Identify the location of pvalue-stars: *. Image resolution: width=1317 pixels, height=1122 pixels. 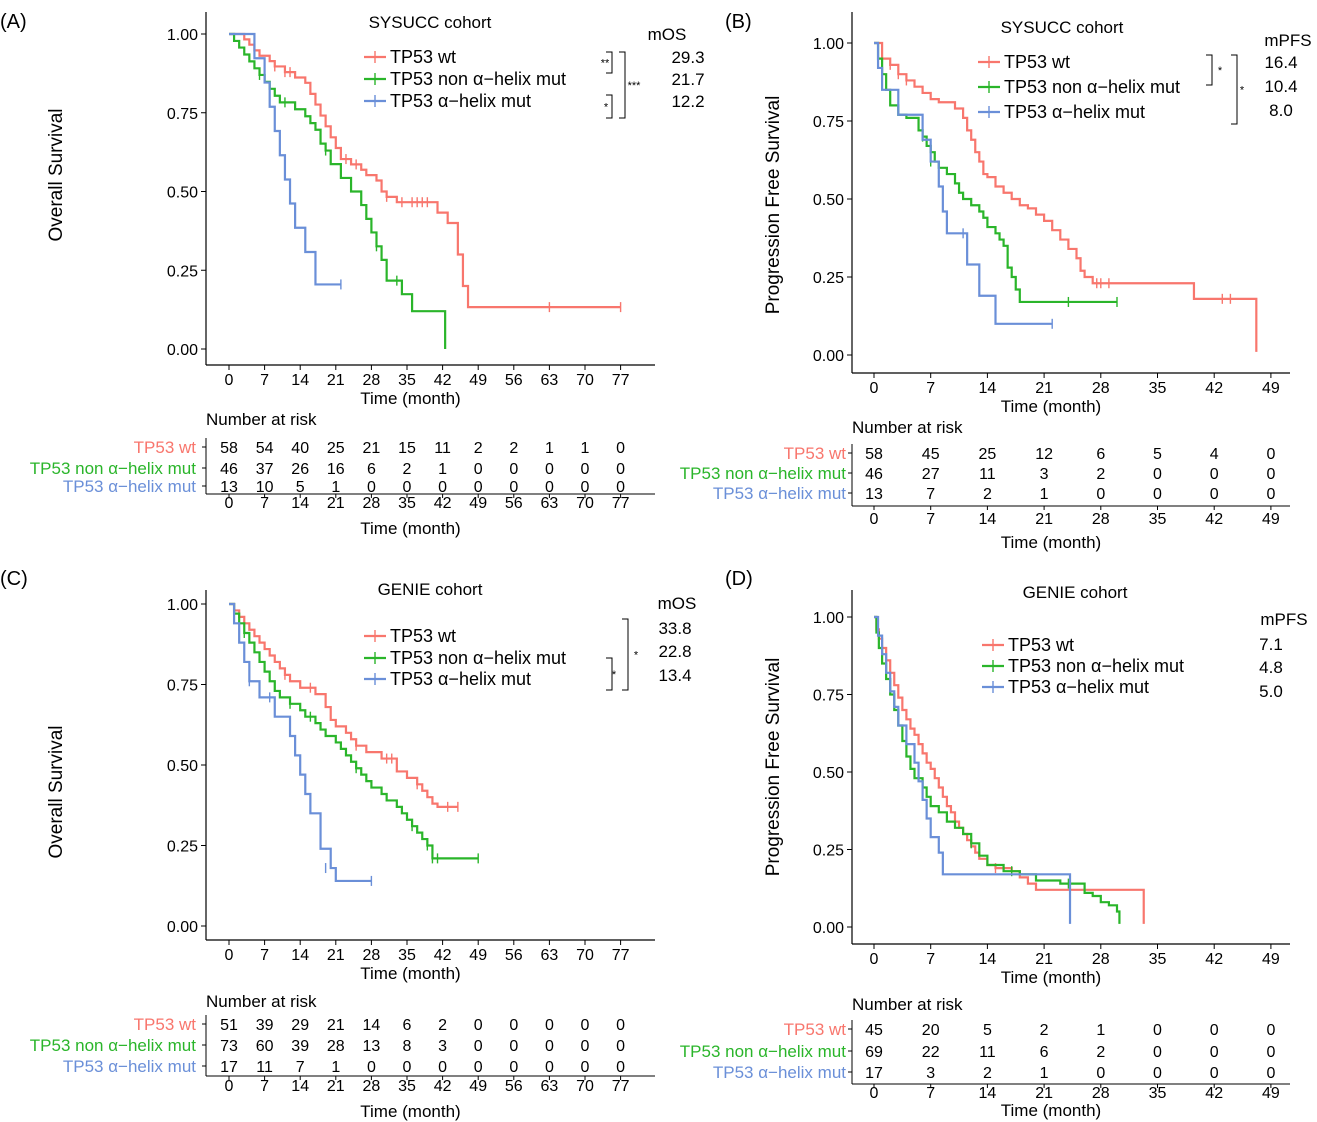
(636, 656).